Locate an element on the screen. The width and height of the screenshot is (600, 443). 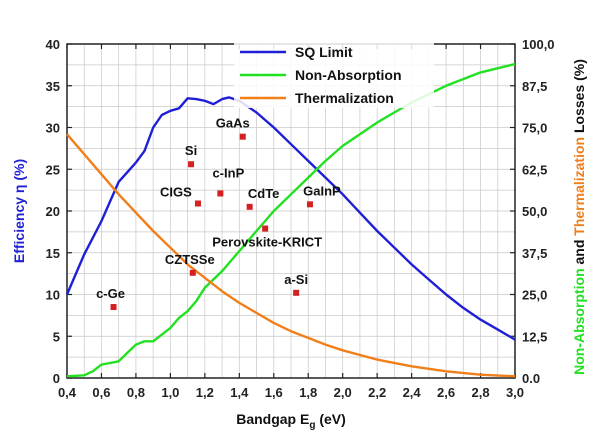
material-label: GaInP is located at coordinates (322, 190).